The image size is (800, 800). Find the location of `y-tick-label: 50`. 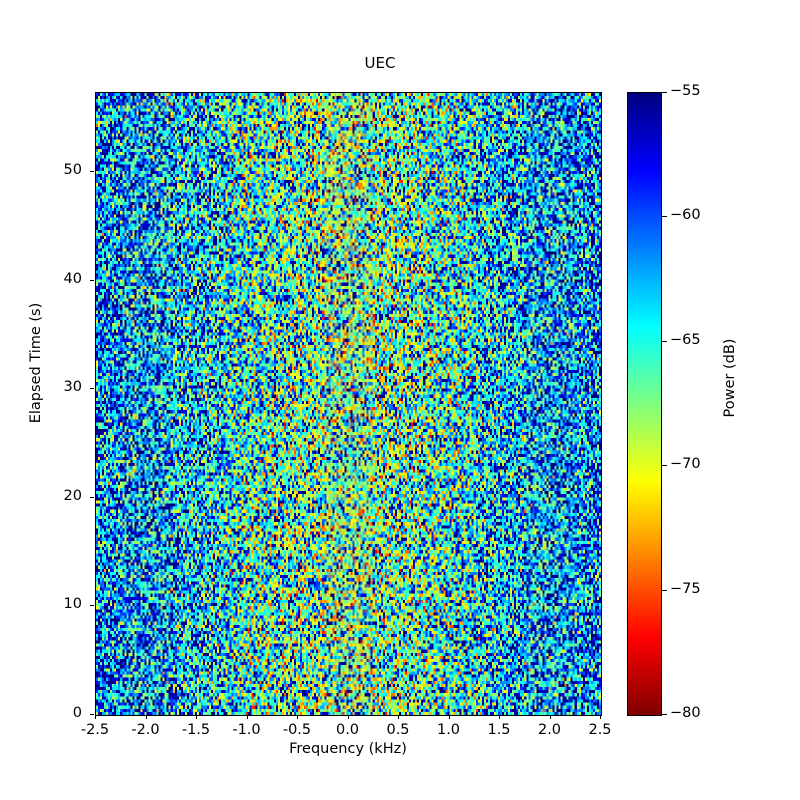

y-tick-label: 50 is located at coordinates (72, 170).